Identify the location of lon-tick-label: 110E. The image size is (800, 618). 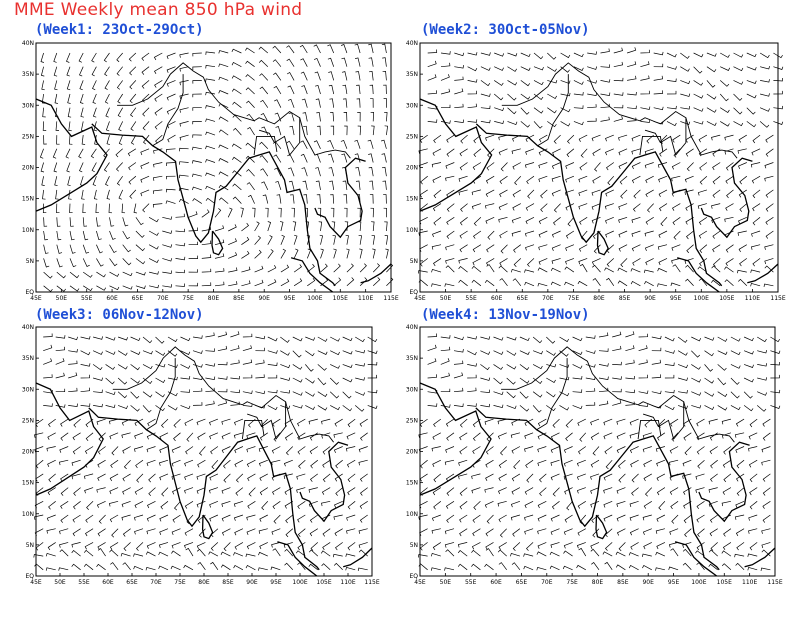
(752, 298).